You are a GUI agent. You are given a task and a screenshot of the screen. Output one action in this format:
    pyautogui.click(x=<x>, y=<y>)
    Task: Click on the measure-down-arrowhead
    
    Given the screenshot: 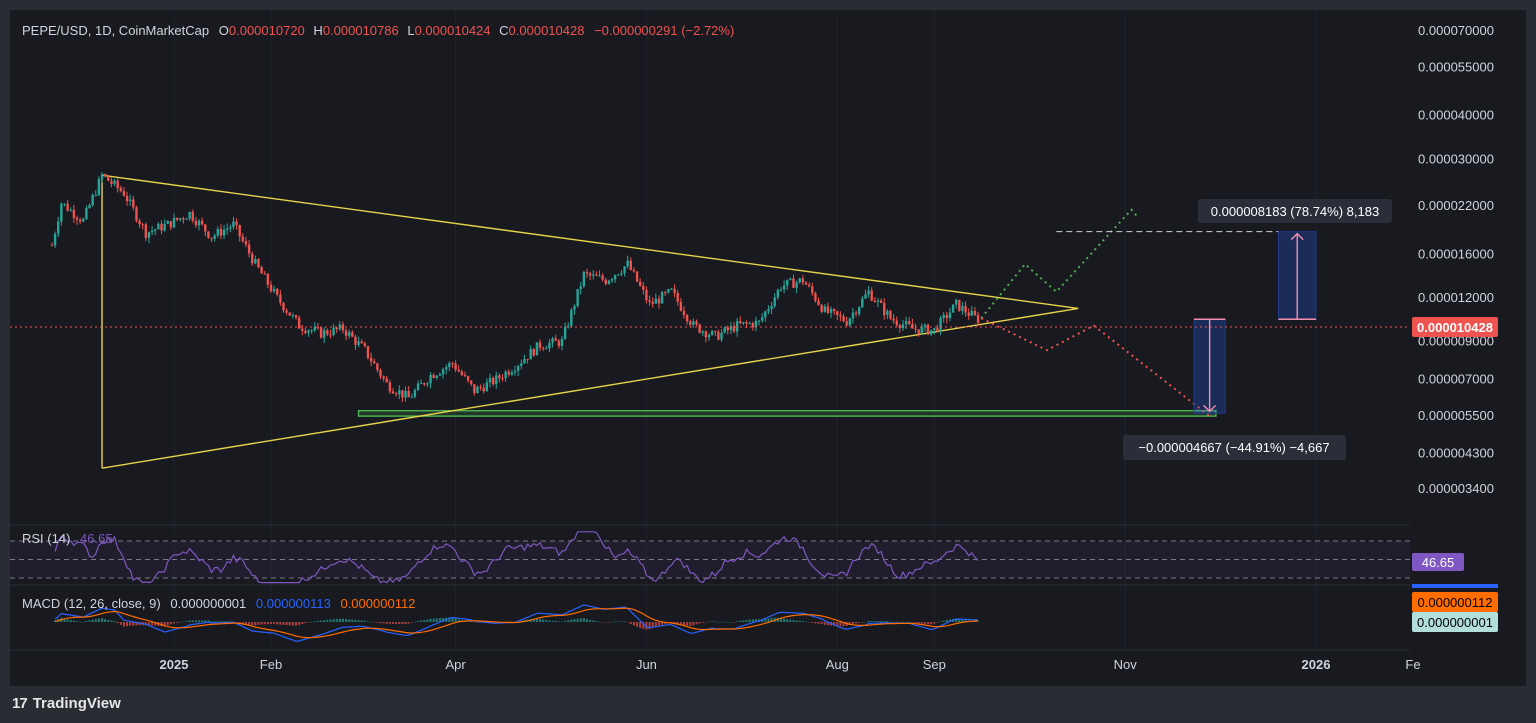 What is the action you would take?
    pyautogui.click(x=1210, y=408)
    